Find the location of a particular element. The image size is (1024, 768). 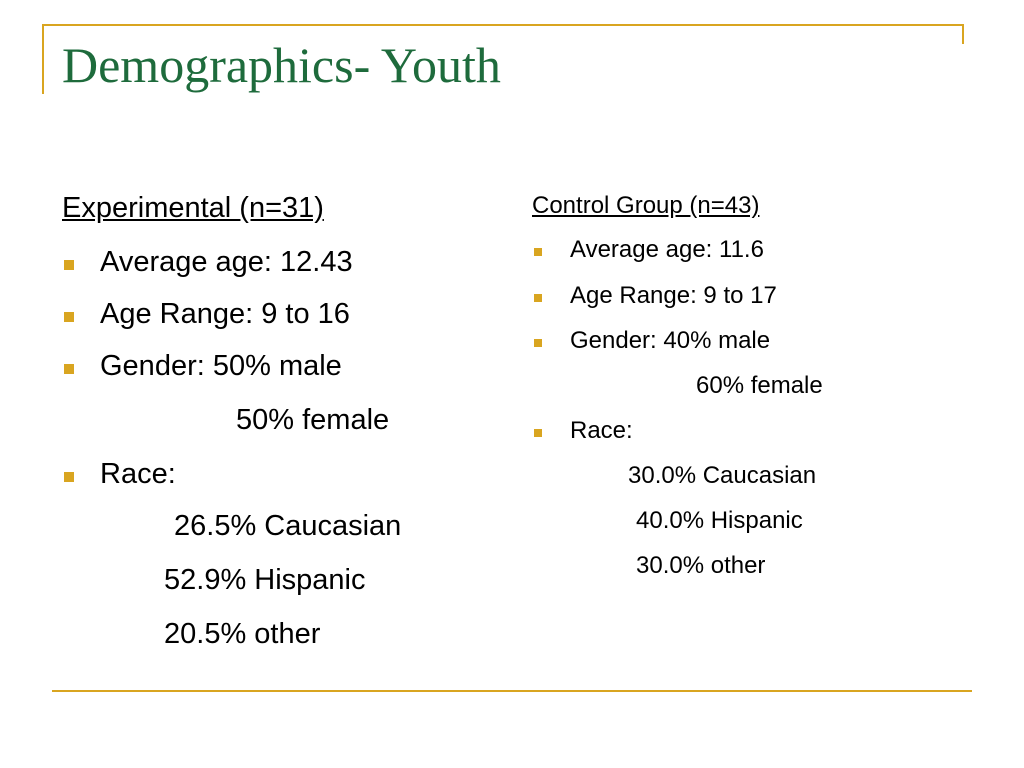

bottom-rule is located at coordinates (512, 691).